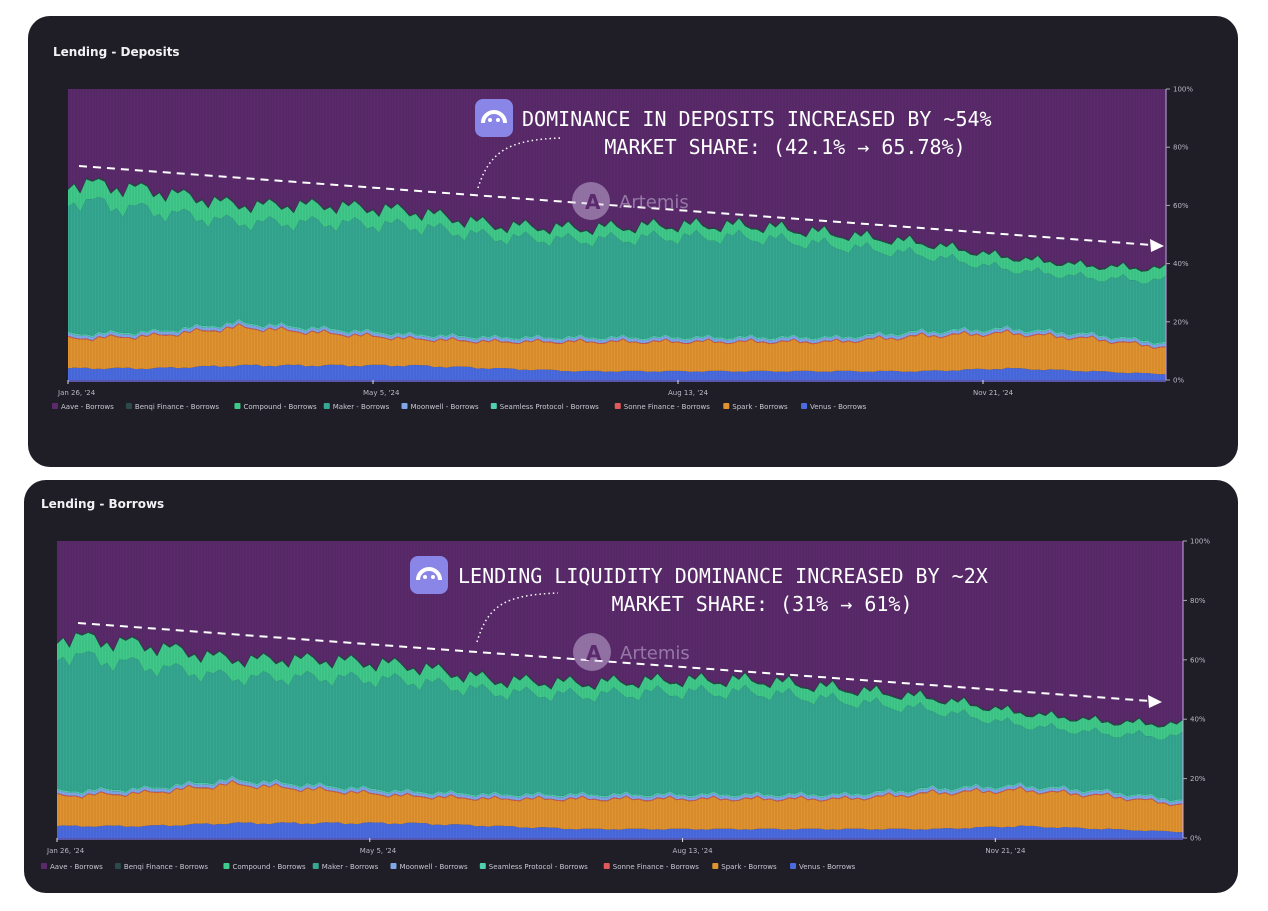 The width and height of the screenshot is (1268, 911). I want to click on chart-title: Lending - Borrows, so click(103, 504).